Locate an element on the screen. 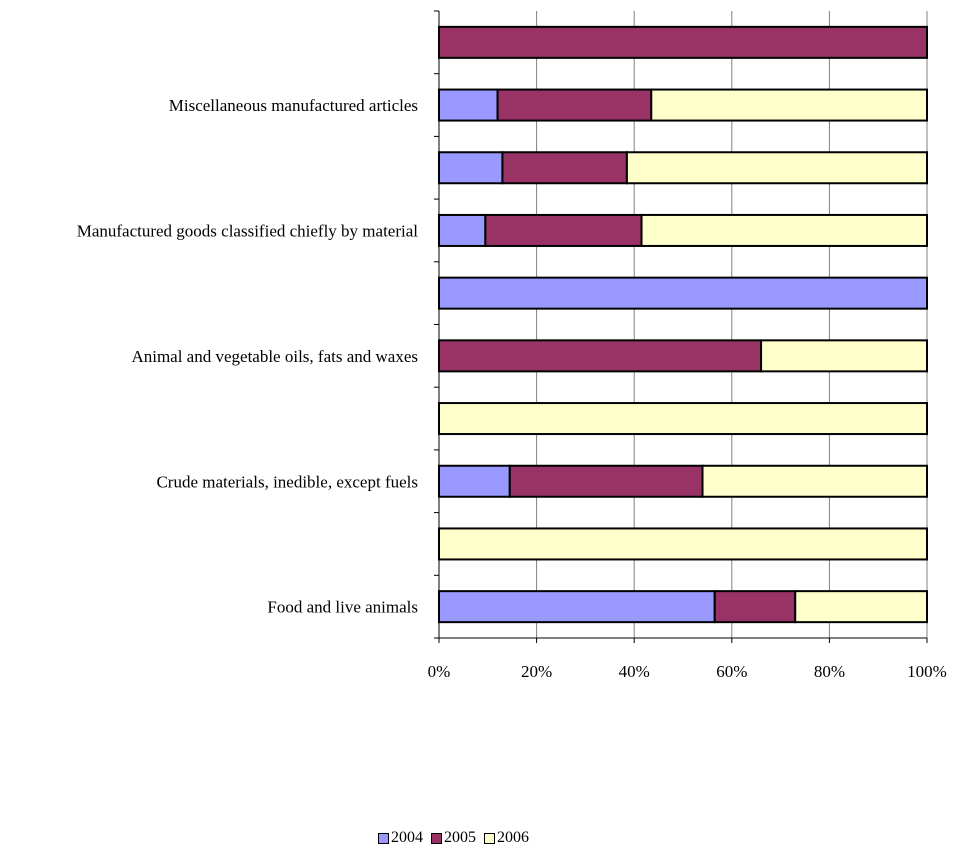 The height and width of the screenshot is (848, 958). x-tick-label: 60% is located at coordinates (731, 671).